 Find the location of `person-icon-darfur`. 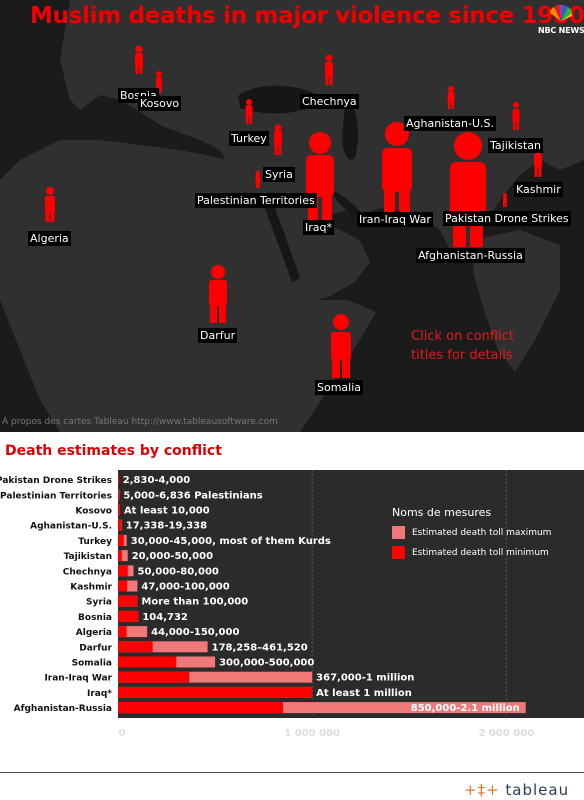

person-icon-darfur is located at coordinates (218, 294).